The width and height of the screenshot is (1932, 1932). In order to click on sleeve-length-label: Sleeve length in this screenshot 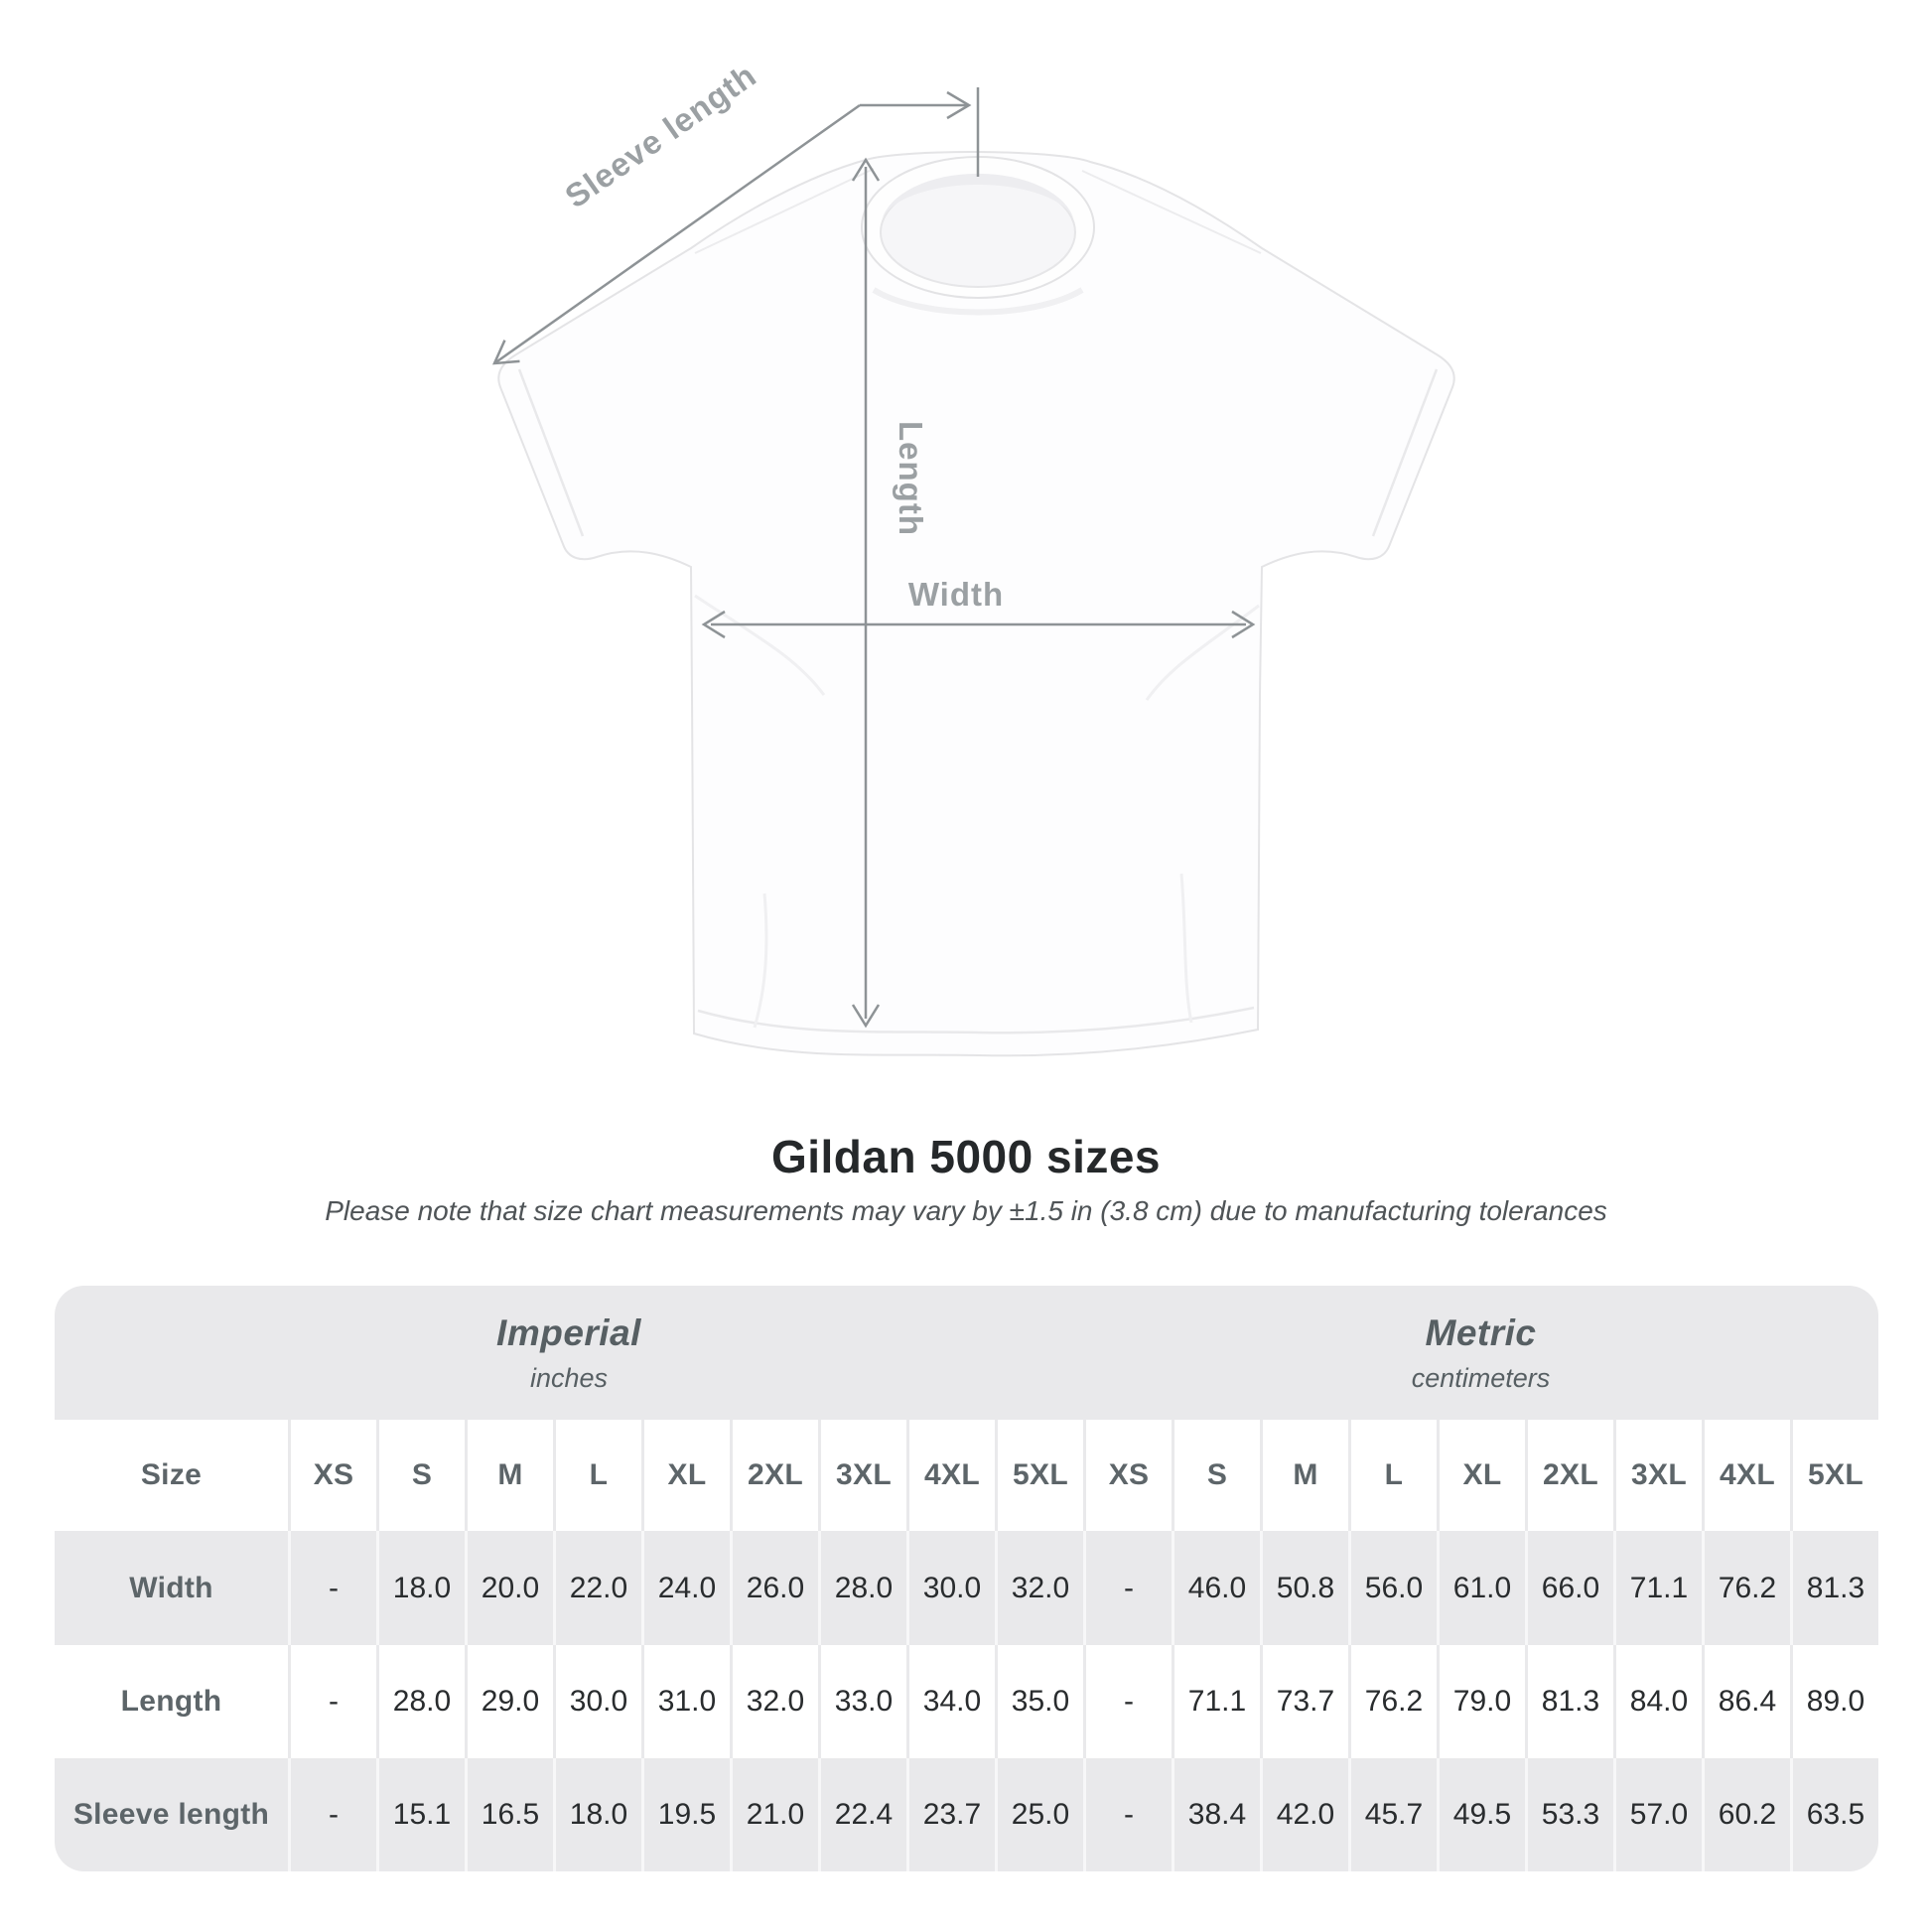, I will do `click(660, 136)`.